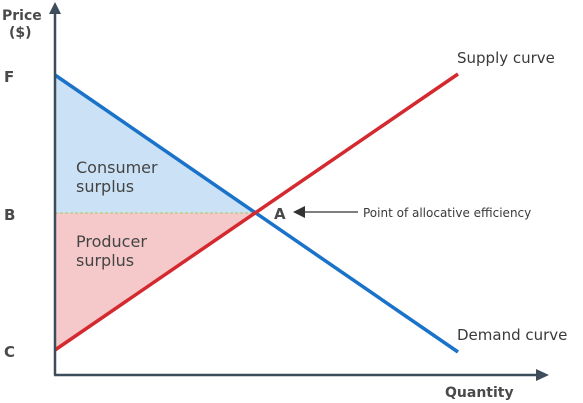 The image size is (583, 403). I want to click on y-axis-arrow-icon, so click(55, 8).